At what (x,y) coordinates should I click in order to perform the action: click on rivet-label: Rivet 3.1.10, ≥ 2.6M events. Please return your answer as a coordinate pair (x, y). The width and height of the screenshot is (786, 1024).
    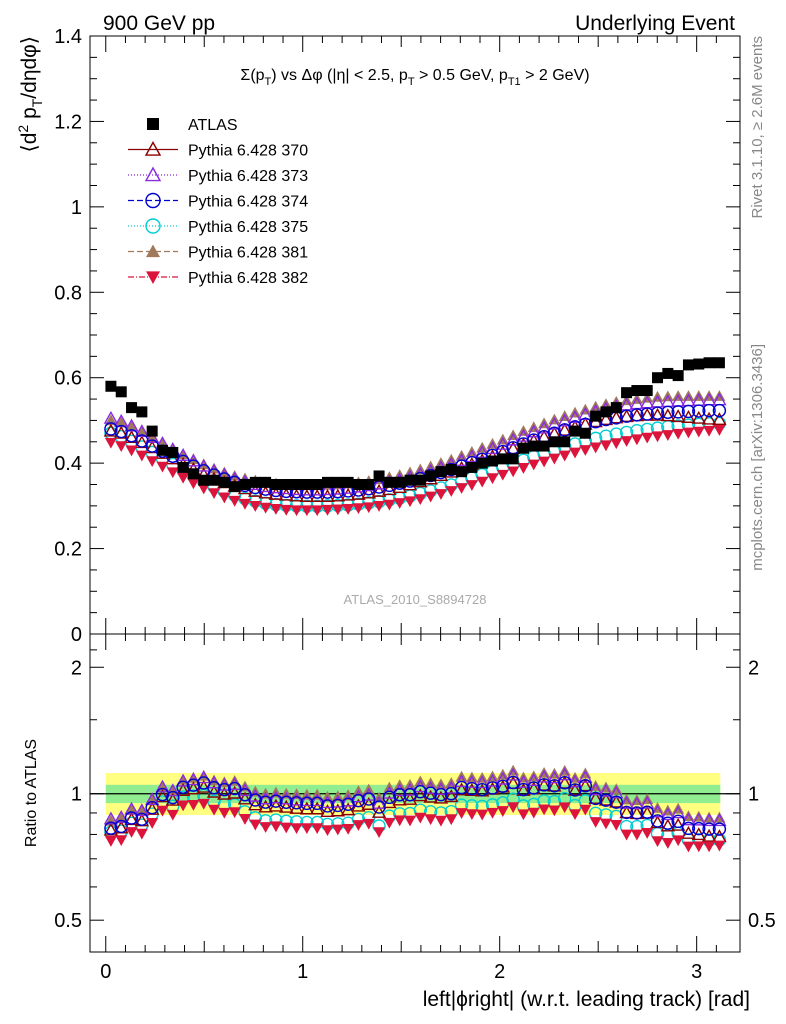
    Looking at the image, I should click on (757, 127).